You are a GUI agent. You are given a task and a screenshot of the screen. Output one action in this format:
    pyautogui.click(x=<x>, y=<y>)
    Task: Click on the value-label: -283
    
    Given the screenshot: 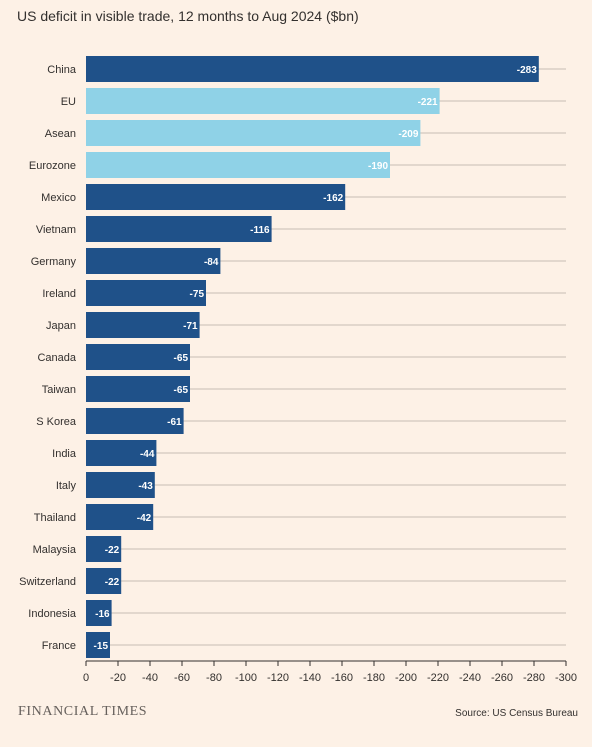 What is the action you would take?
    pyautogui.click(x=527, y=70)
    